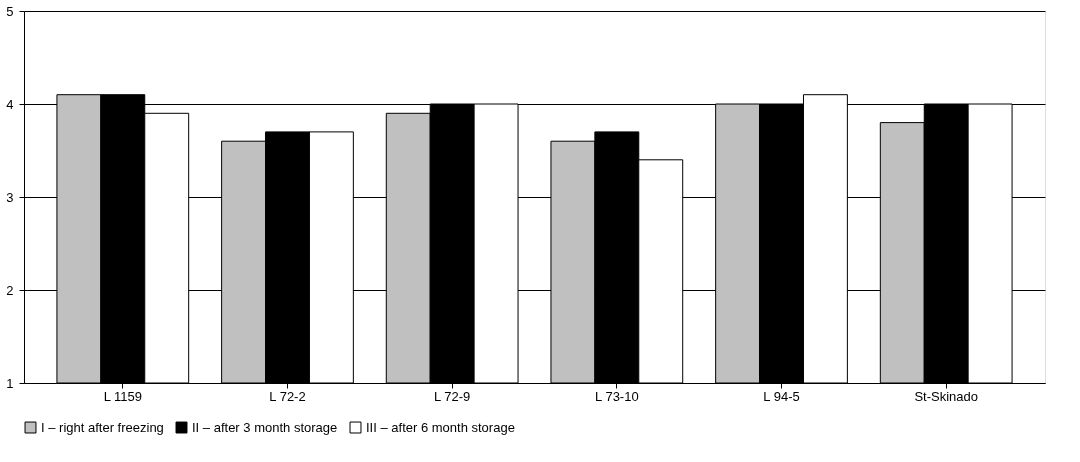  What do you see at coordinates (440, 427) in the screenshot?
I see `legend-label: III – after 6 month storage` at bounding box center [440, 427].